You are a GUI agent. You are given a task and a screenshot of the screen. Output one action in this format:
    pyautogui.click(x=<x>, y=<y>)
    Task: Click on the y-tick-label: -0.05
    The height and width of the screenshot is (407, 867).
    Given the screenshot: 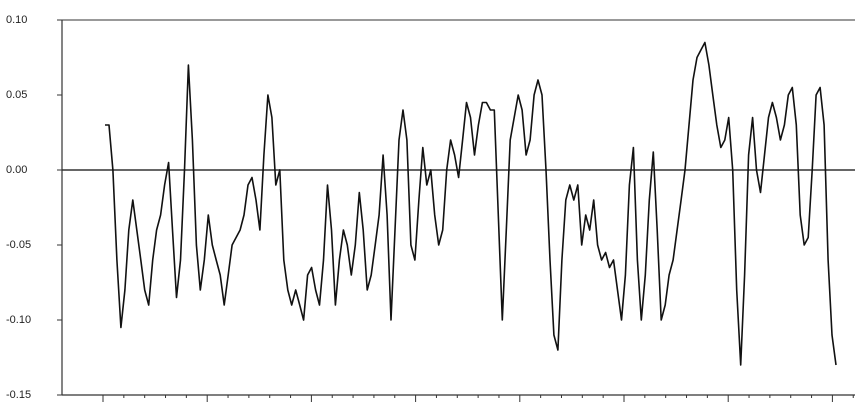 What is the action you would take?
    pyautogui.click(x=18, y=245)
    